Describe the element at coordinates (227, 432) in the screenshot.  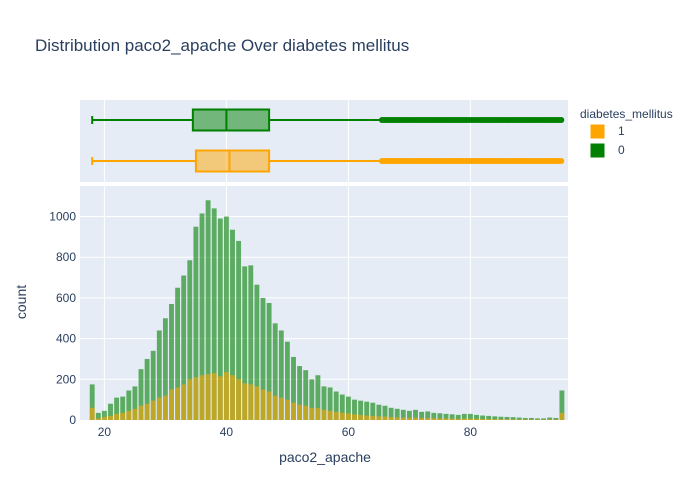
I see `x-tick-label: 40` at that location.